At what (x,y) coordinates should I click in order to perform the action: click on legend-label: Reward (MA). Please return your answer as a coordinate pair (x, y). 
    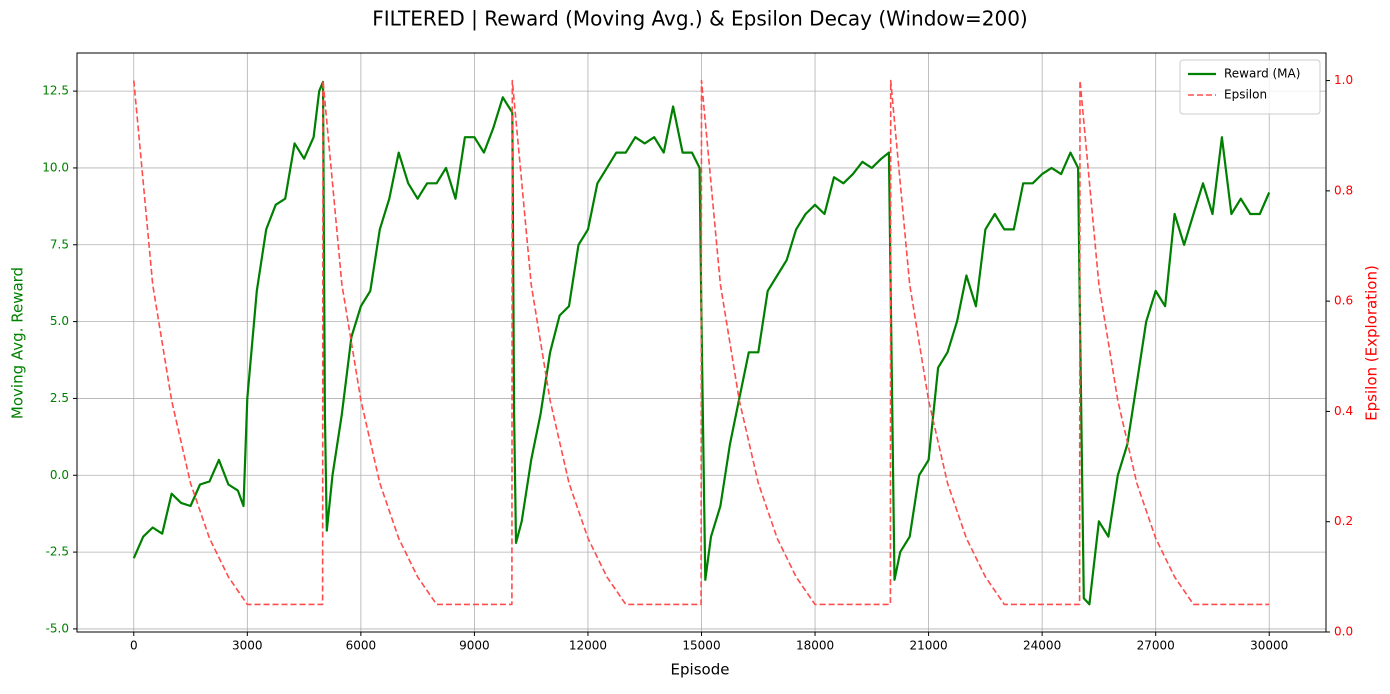
    Looking at the image, I should click on (1262, 74).